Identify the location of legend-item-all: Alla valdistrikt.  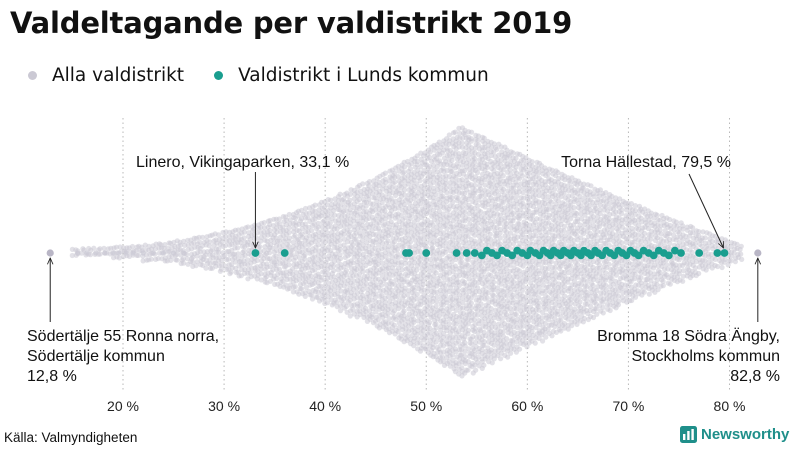
(106, 75).